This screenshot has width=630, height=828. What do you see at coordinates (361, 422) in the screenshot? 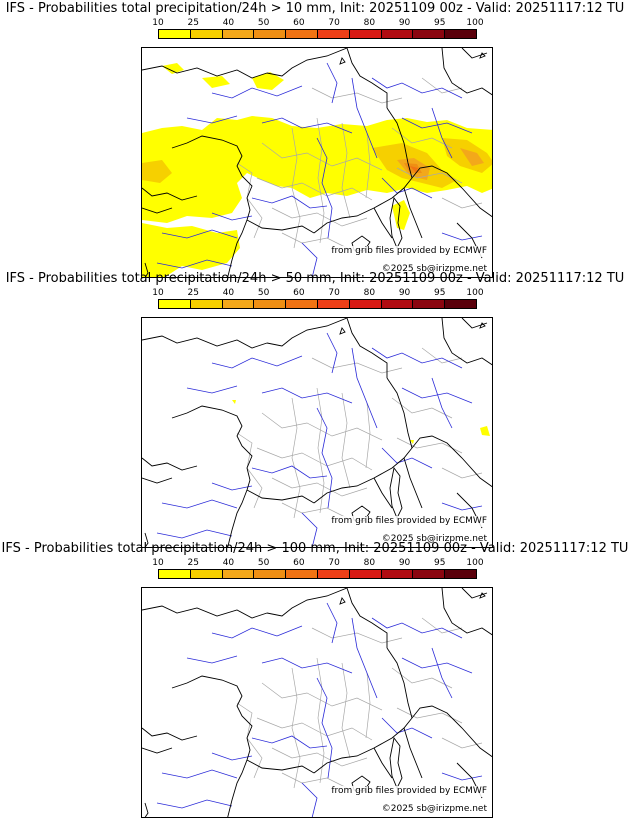
I see `precipitation-overlay` at bounding box center [361, 422].